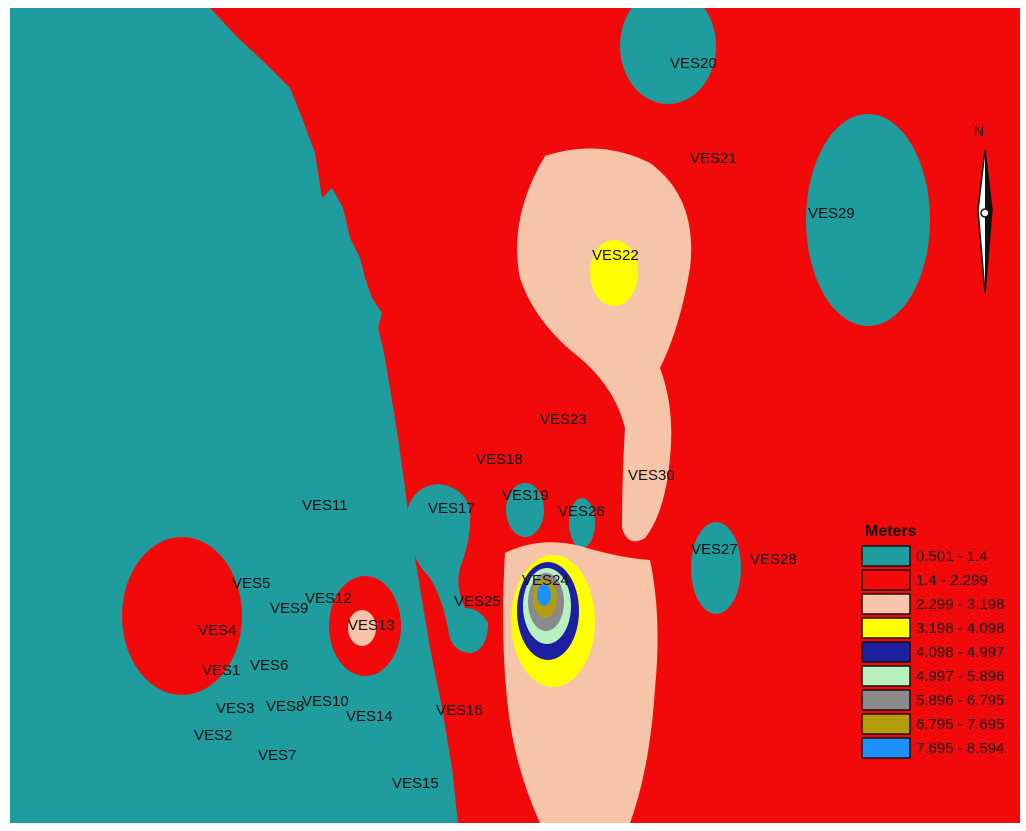 Image resolution: width=1026 pixels, height=831 pixels. Describe the element at coordinates (448, 568) in the screenshot. I see `teal-patch-ves17` at that location.